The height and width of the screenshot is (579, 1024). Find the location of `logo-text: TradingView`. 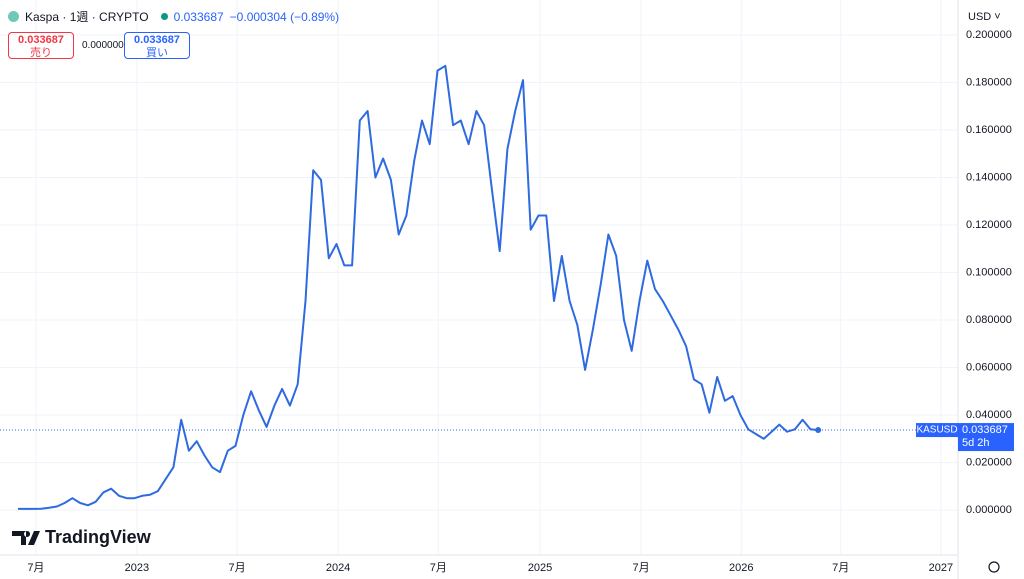

logo-text: TradingView is located at coordinates (98, 537).